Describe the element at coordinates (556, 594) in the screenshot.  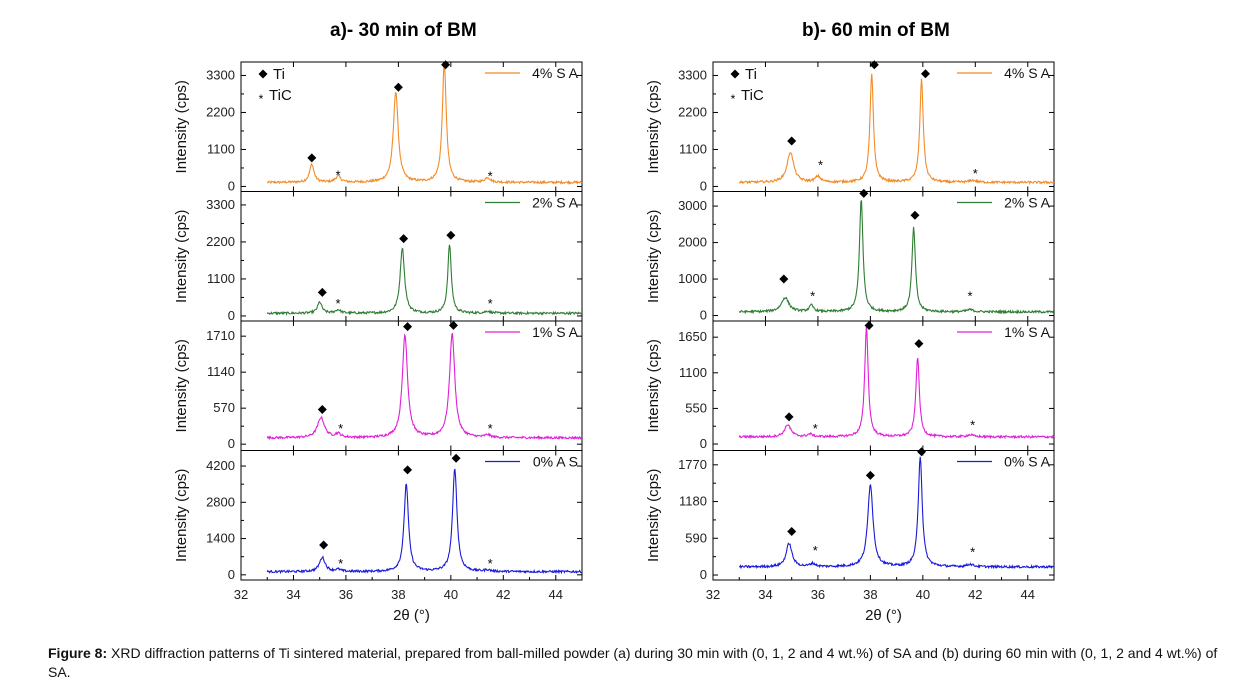
I see `x-tick-label: 44` at that location.